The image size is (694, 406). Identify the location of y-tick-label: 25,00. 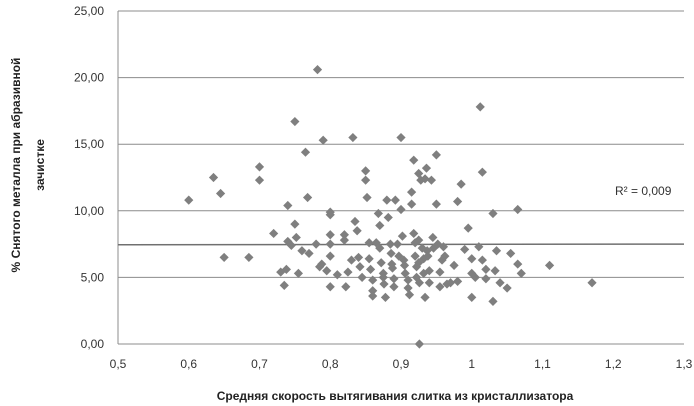
(89, 11).